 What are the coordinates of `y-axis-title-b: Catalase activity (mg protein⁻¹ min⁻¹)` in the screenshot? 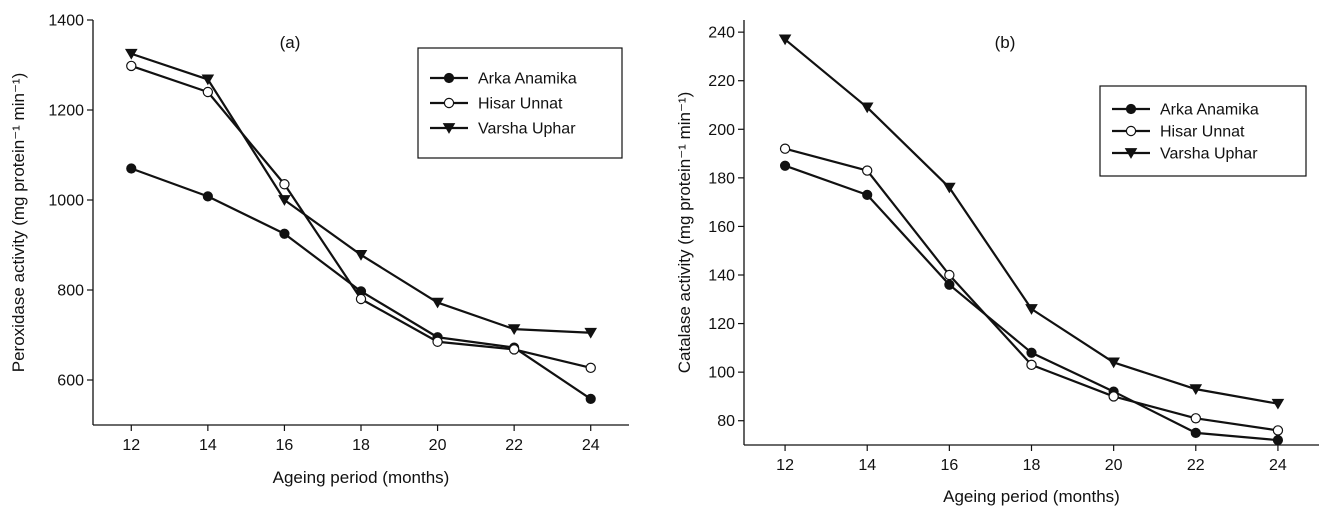 It's located at (684, 233).